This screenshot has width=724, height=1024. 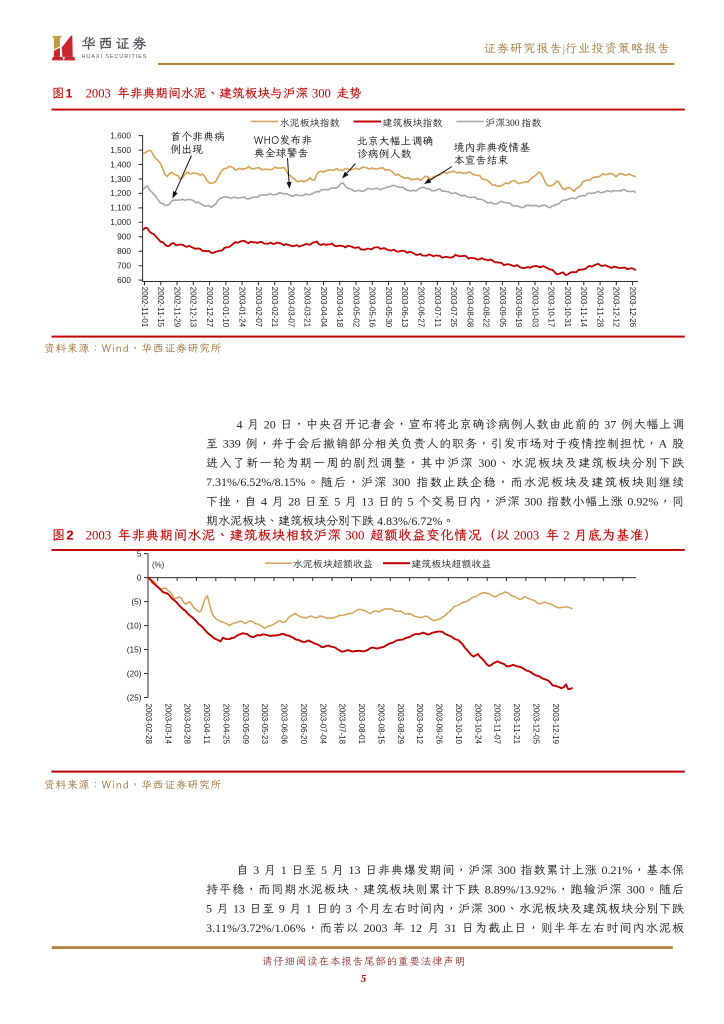 What do you see at coordinates (256, 928) in the screenshot?
I see `svg-text: 3.11%/3.72%/1.06%` at bounding box center [256, 928].